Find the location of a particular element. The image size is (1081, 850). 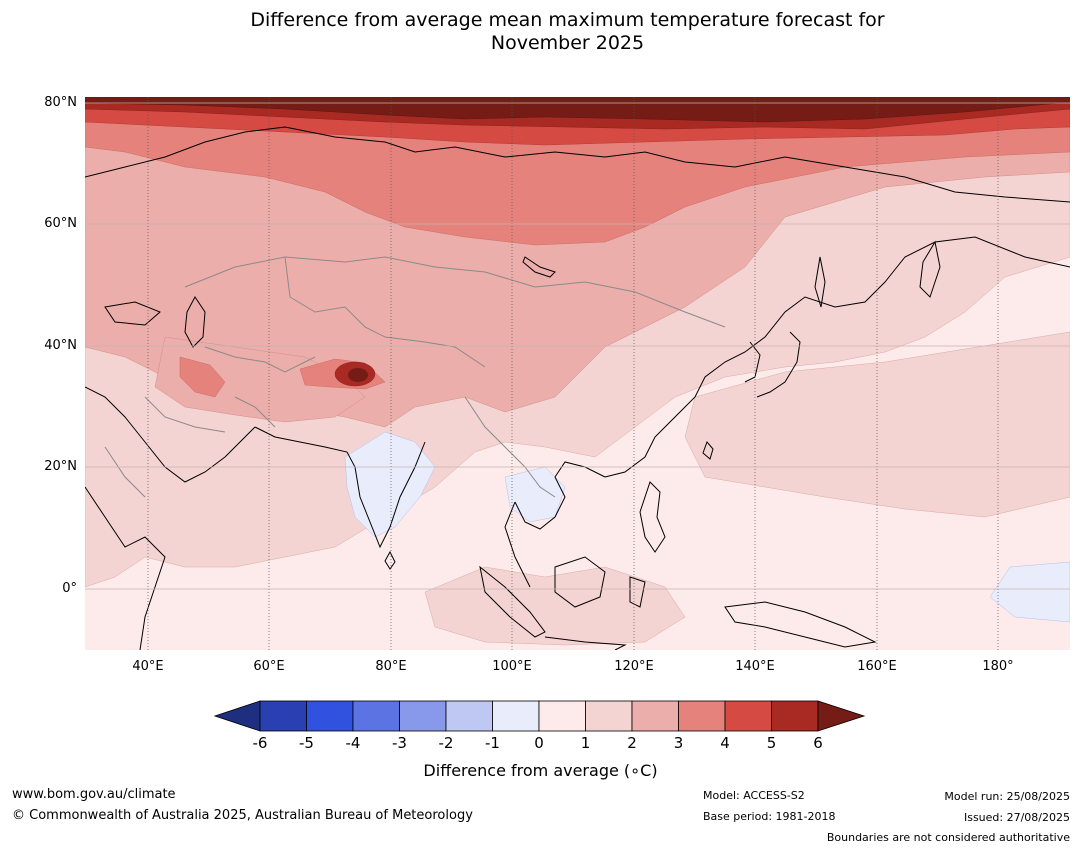

lat-tick-label: 0° is located at coordinates (69, 588).